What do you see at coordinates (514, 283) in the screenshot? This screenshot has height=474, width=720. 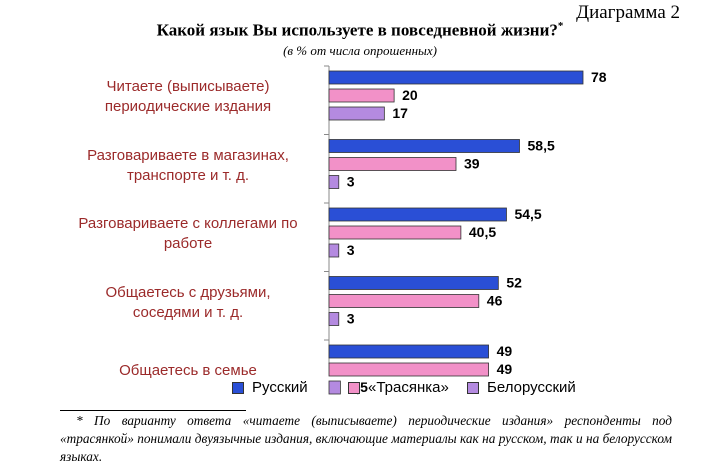 I see `data-label-russian: 52` at bounding box center [514, 283].